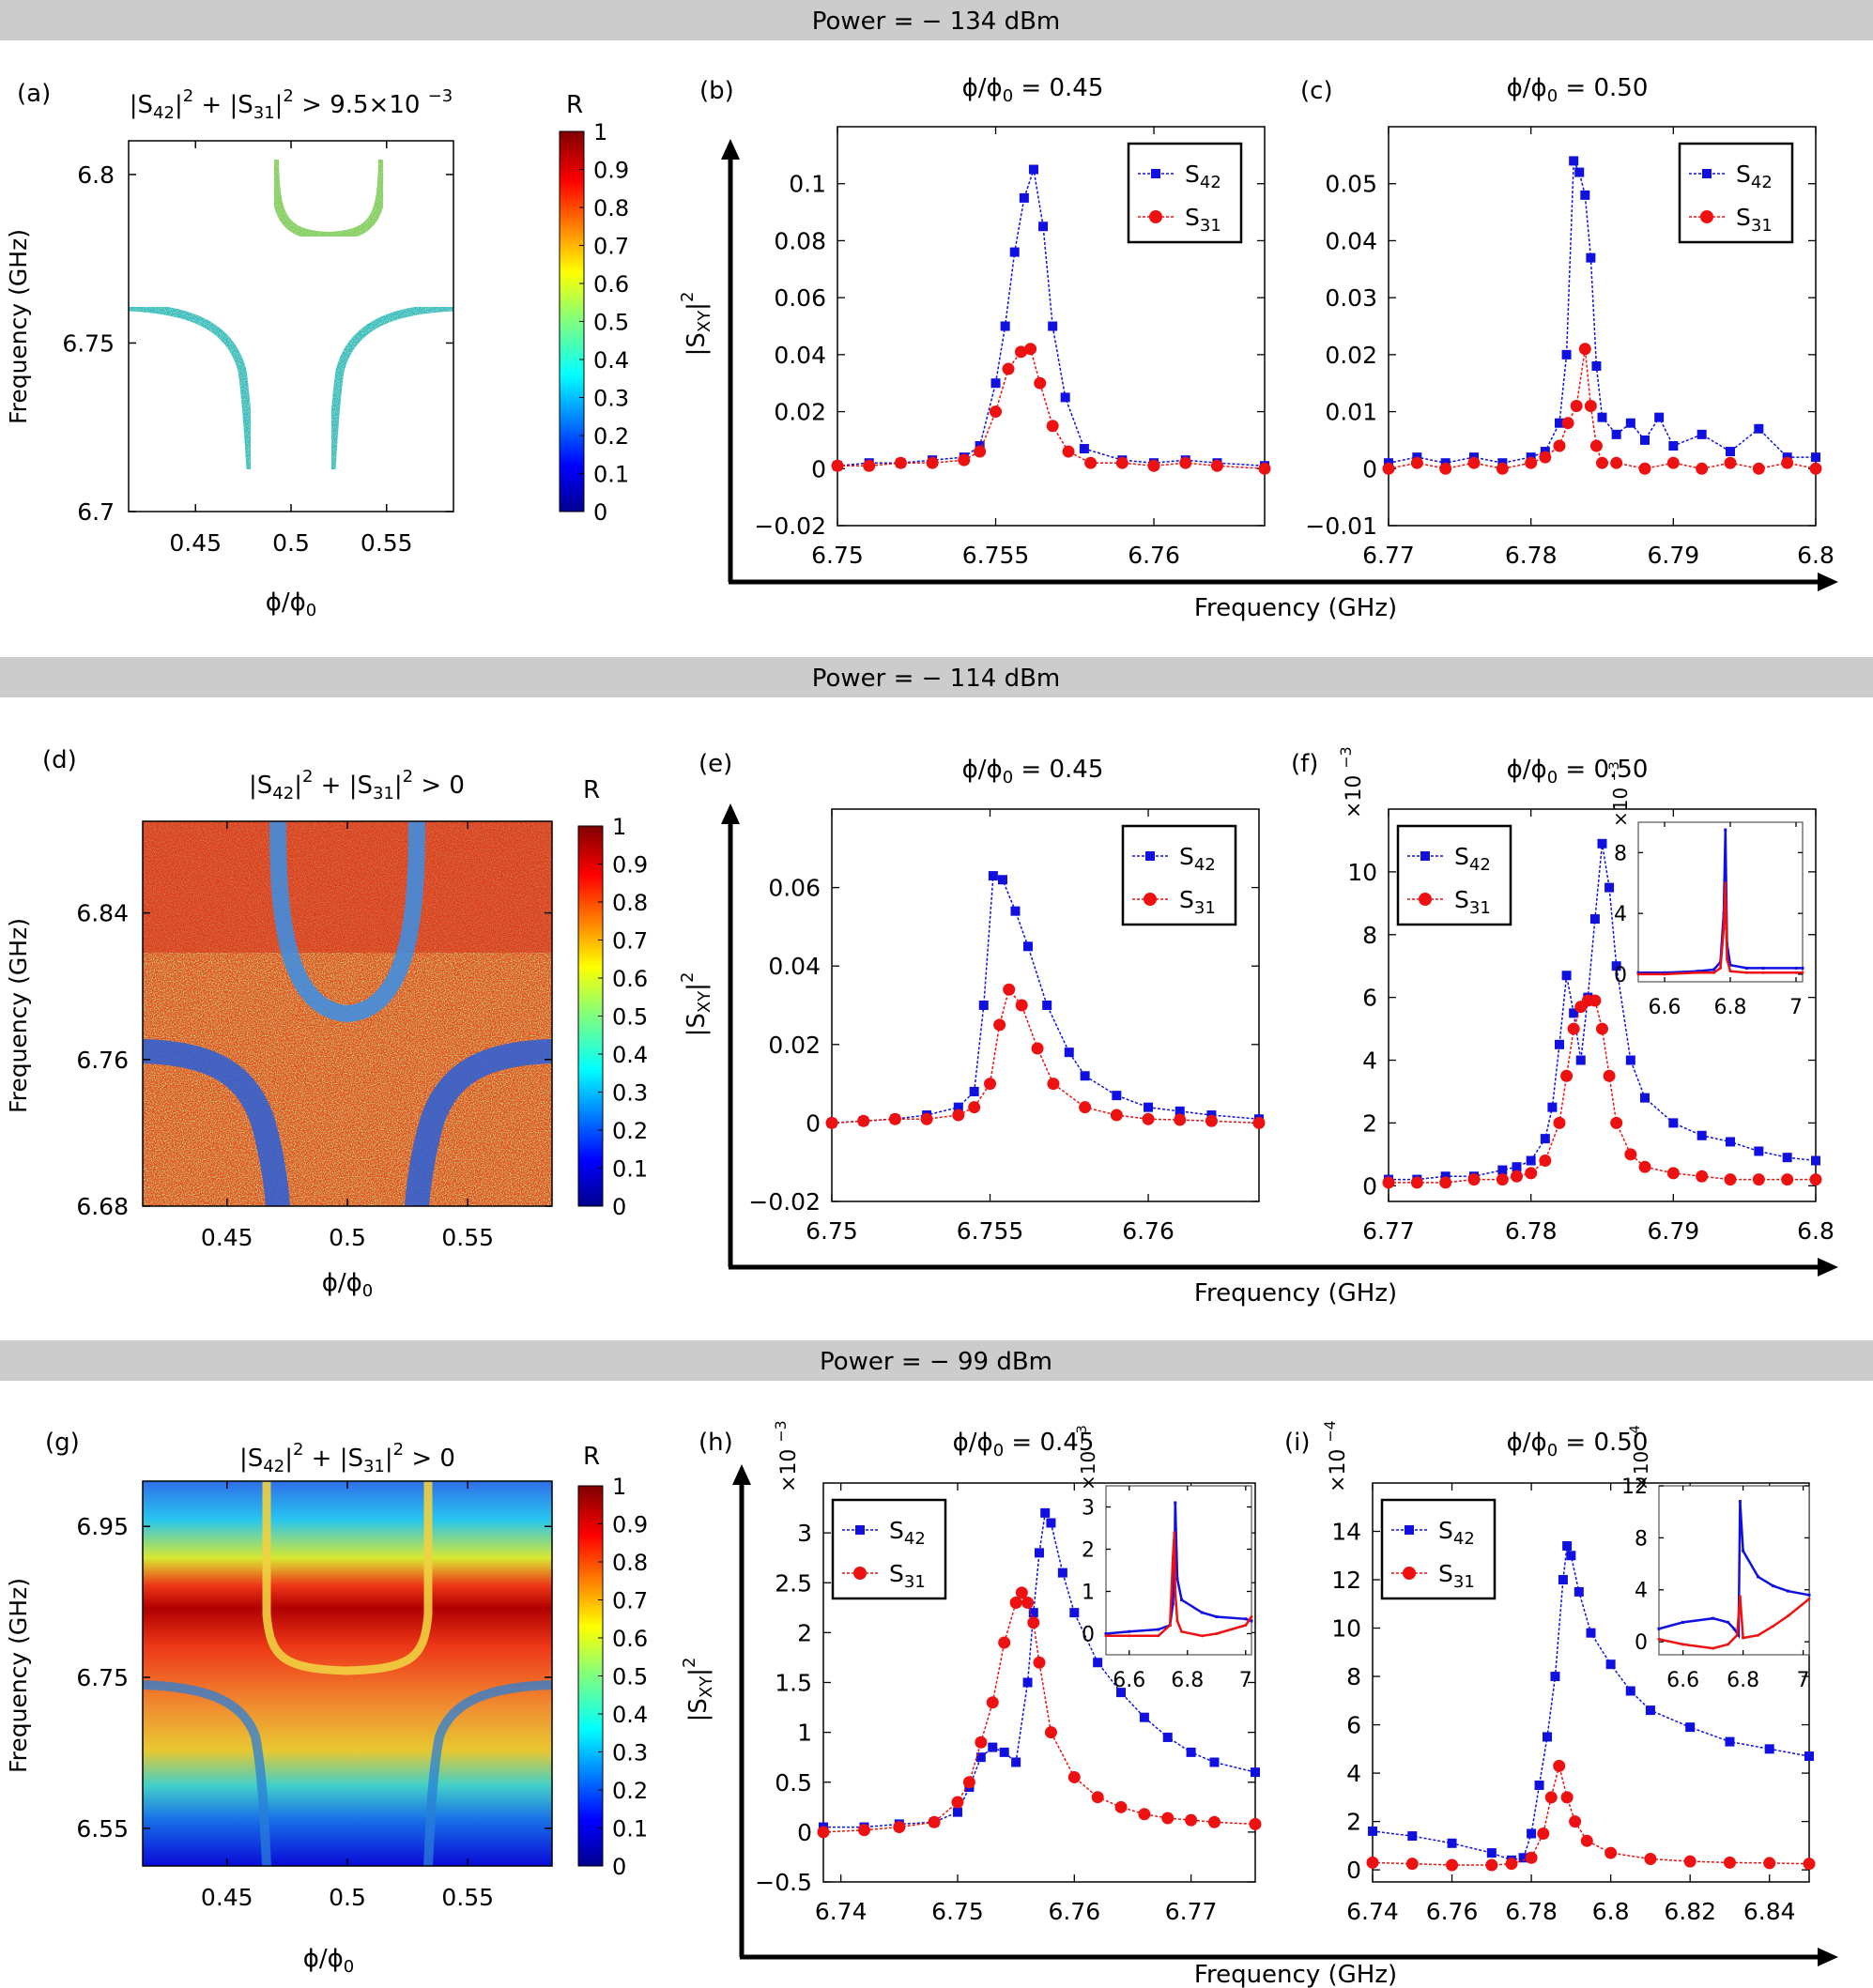 The width and height of the screenshot is (1873, 1988). Describe the element at coordinates (1370, 999) in the screenshot. I see `y-tick-label: 6` at that location.